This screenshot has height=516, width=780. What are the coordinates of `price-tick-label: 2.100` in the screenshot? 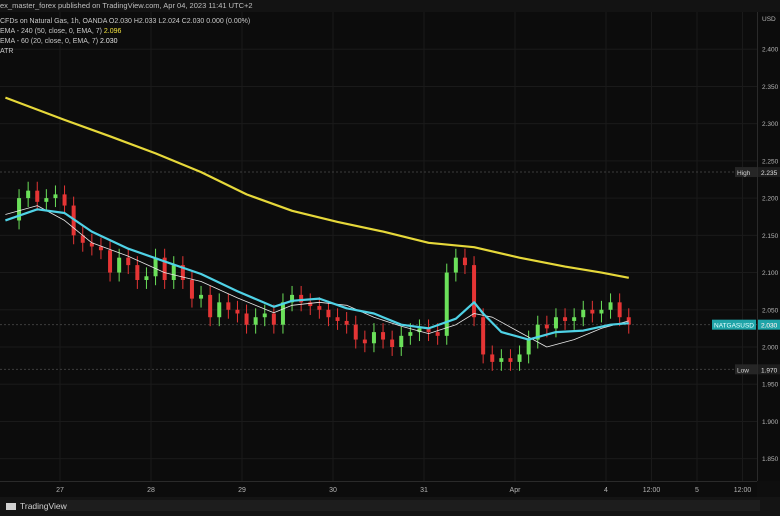 It's located at (770, 273).